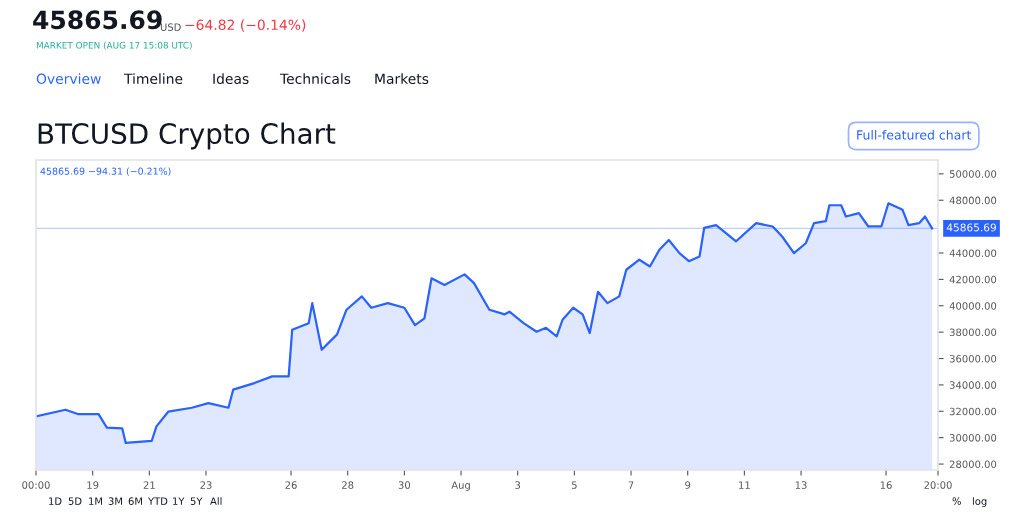  I want to click on text: 45865.69, so click(97, 20).